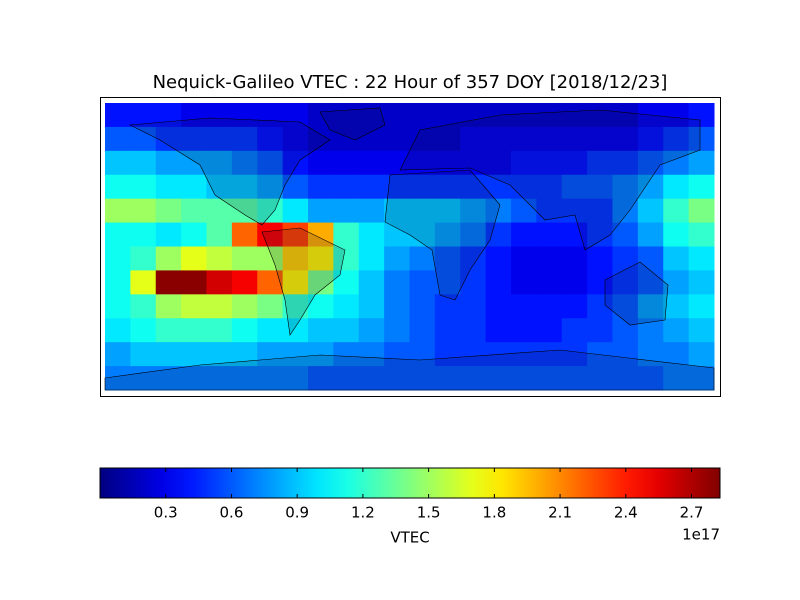  I want to click on colorbar-tick-label: 1.8, so click(494, 513).